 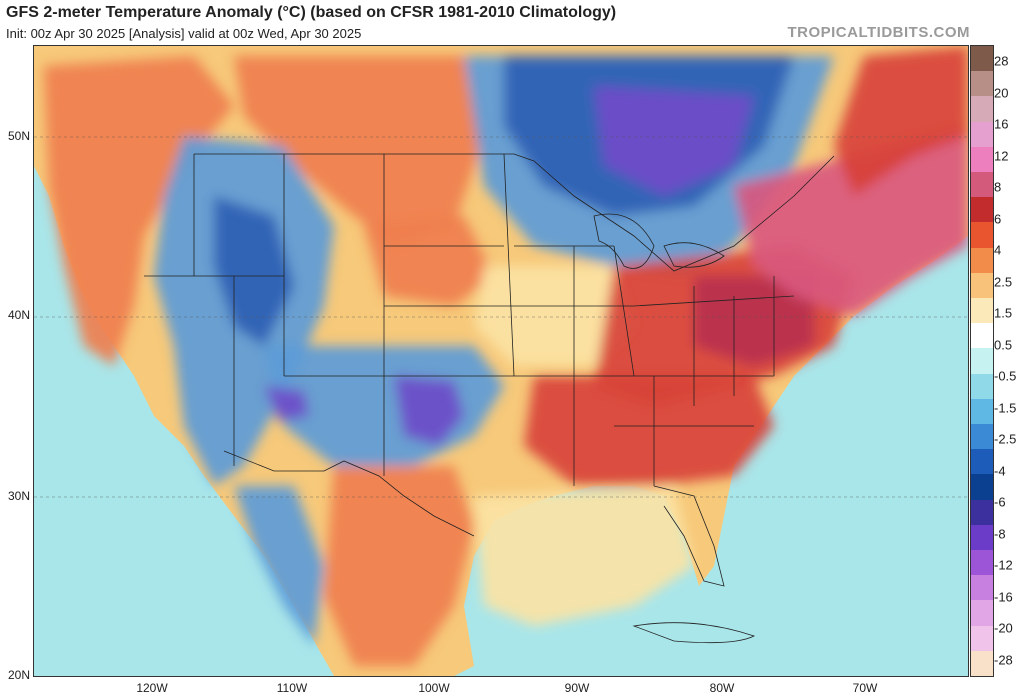 What do you see at coordinates (1003, 597) in the screenshot?
I see `colorbar-tick-label: -16` at bounding box center [1003, 597].